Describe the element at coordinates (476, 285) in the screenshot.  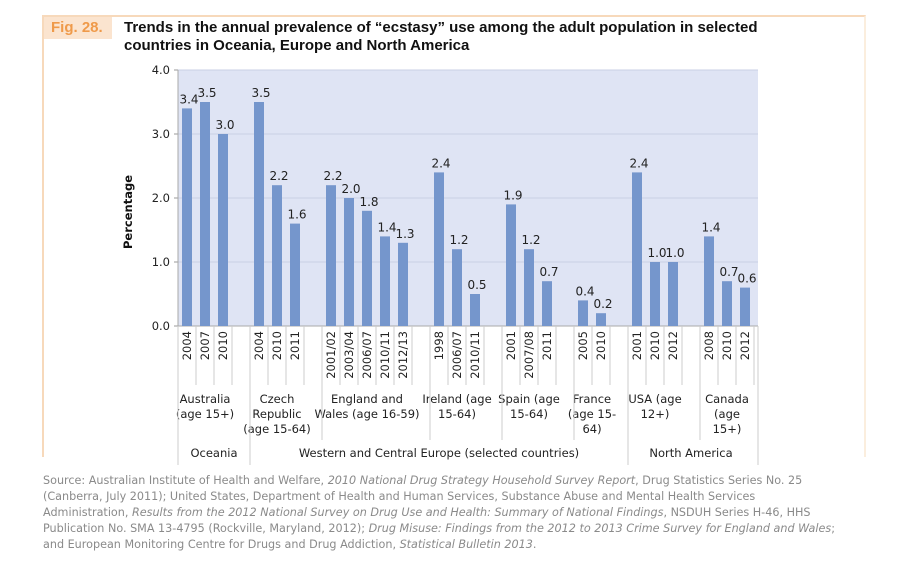
I see `data-label: 0.5` at that location.